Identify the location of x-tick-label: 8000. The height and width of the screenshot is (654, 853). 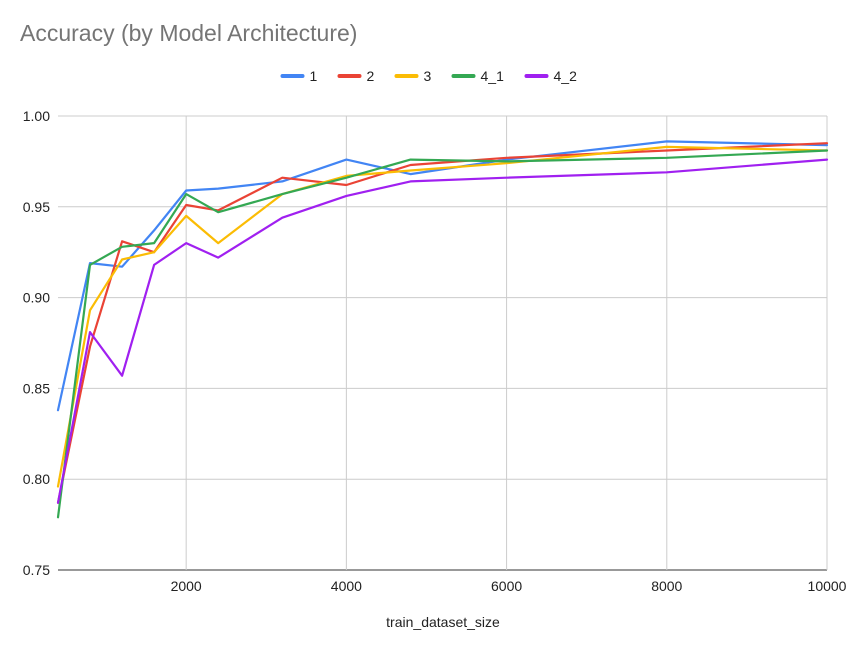
(666, 586).